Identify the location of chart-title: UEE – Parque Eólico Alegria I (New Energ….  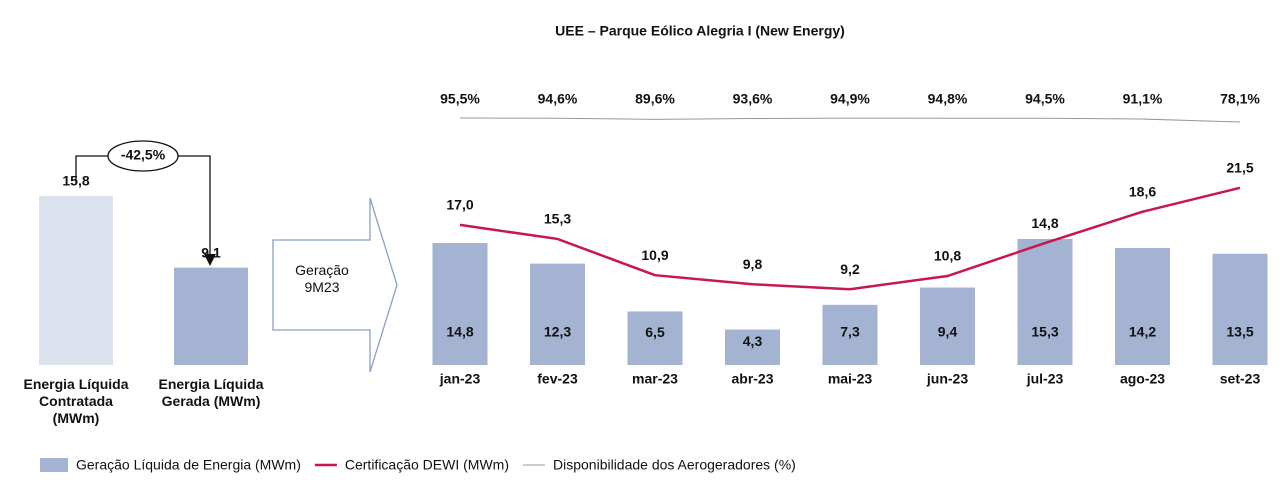
(700, 31).